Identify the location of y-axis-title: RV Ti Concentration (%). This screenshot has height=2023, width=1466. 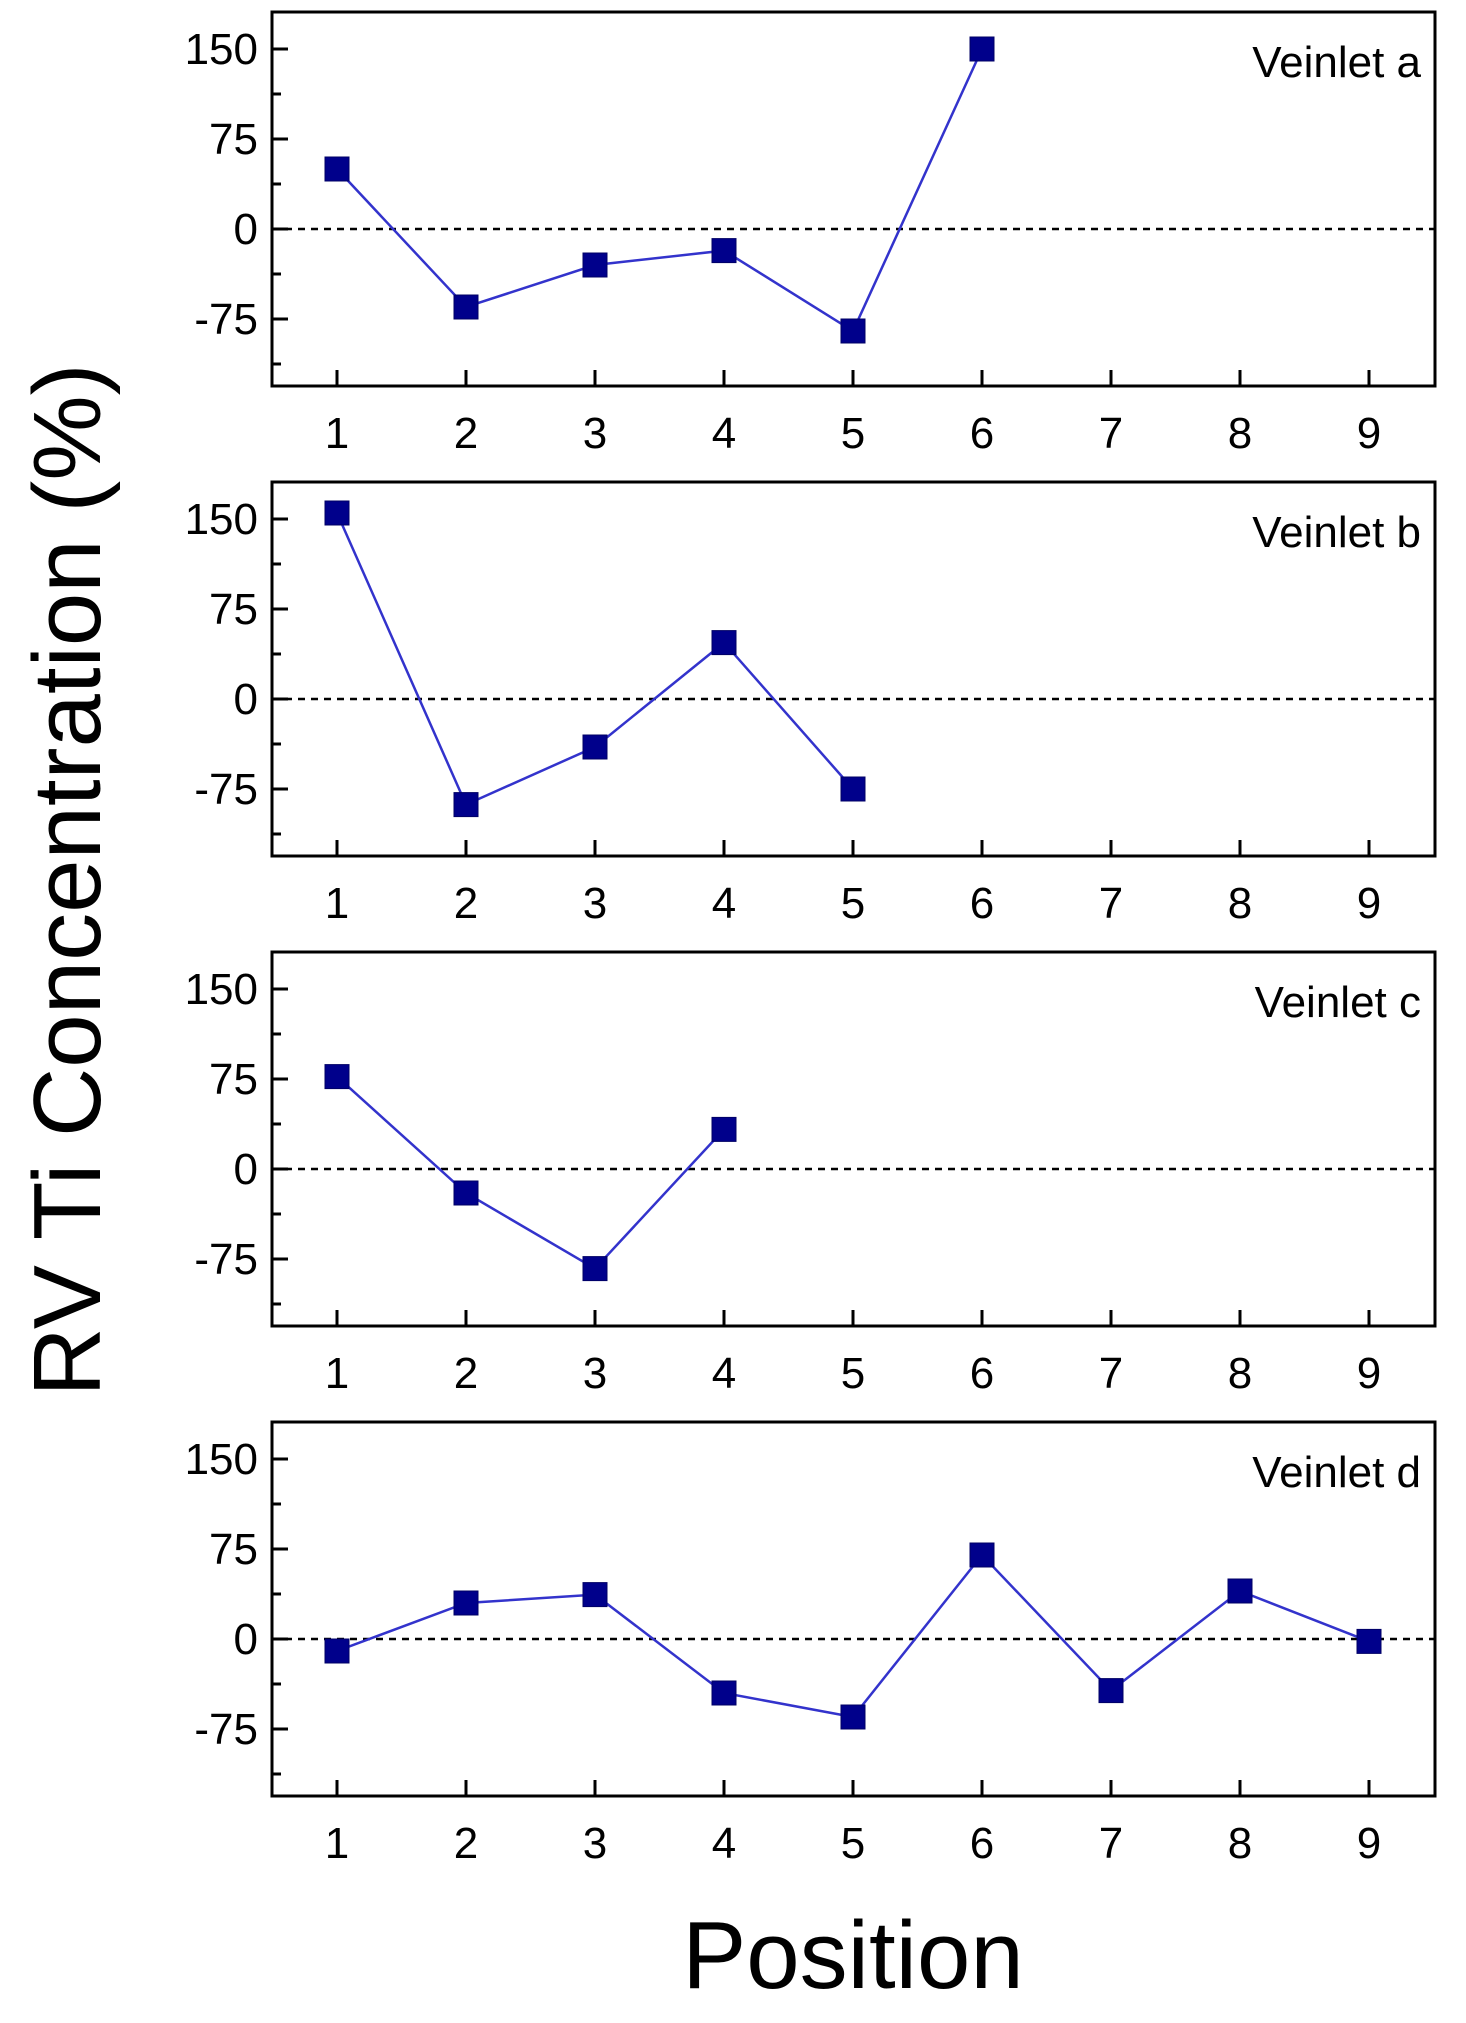
(67, 879).